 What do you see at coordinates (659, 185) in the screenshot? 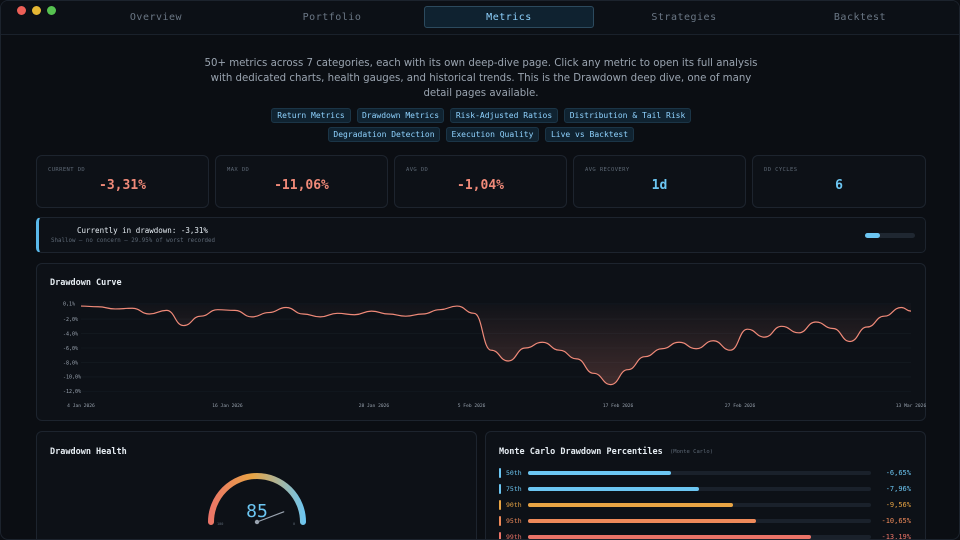
I see `kpi-value: 1d` at bounding box center [659, 185].